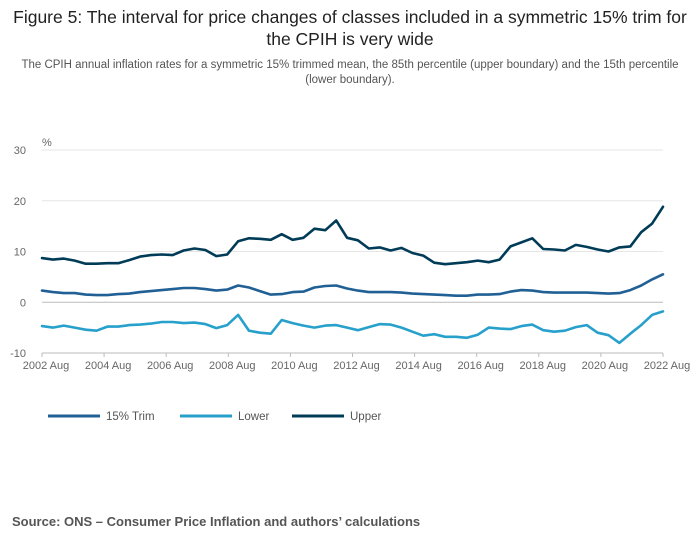 Image resolution: width=700 pixels, height=549 pixels. Describe the element at coordinates (352, 327) in the screenshot. I see `series-line-lower` at that location.